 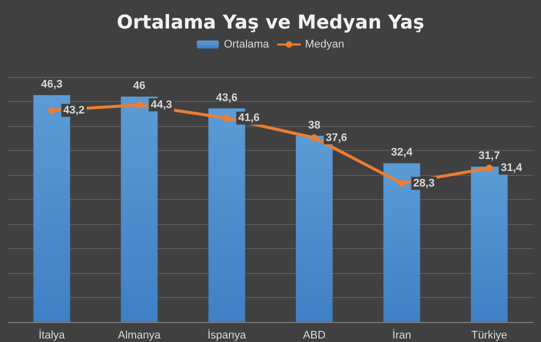 I want to click on legend-label: Ortalama, so click(x=247, y=44).